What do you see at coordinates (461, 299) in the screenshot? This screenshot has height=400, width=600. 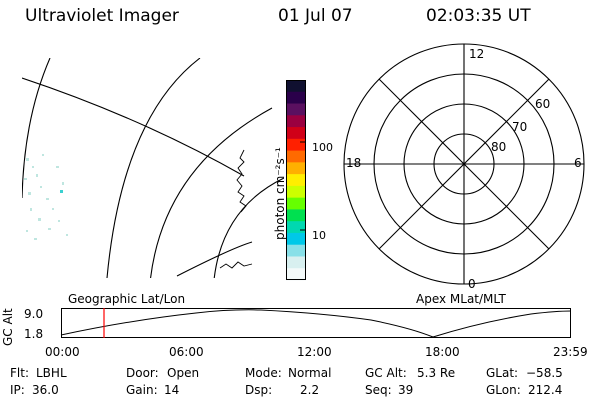 I see `timeline-right-label: Apex MLat/MLT` at bounding box center [461, 299].